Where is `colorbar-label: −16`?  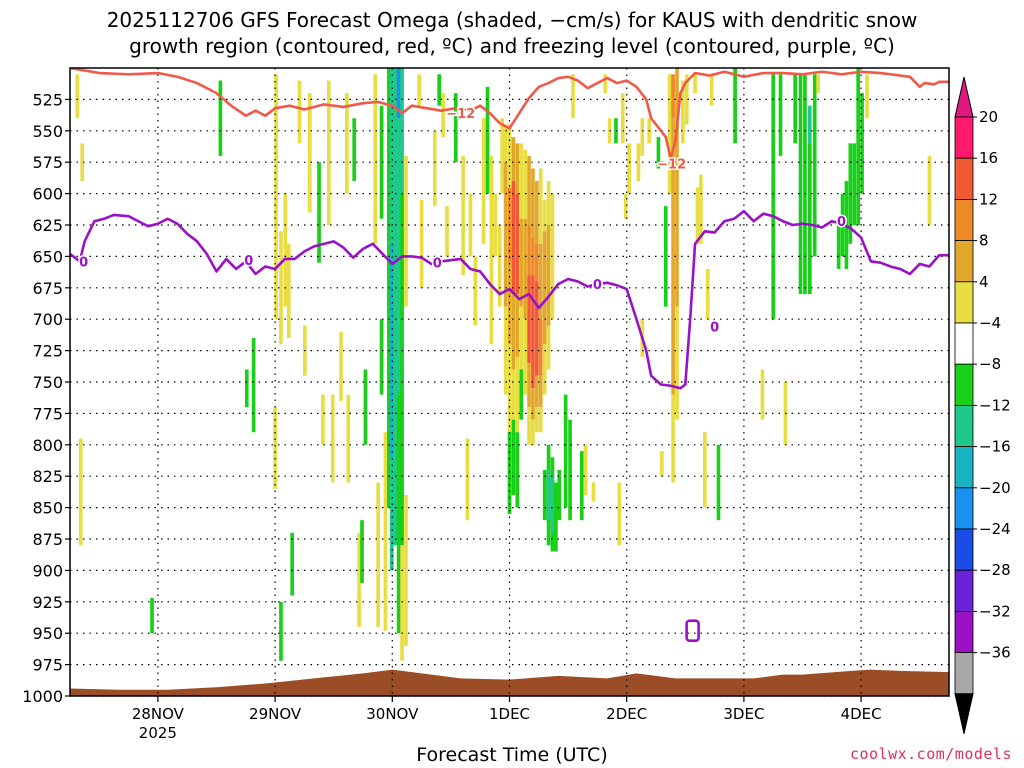 colorbar-label: −16 is located at coordinates (995, 447).